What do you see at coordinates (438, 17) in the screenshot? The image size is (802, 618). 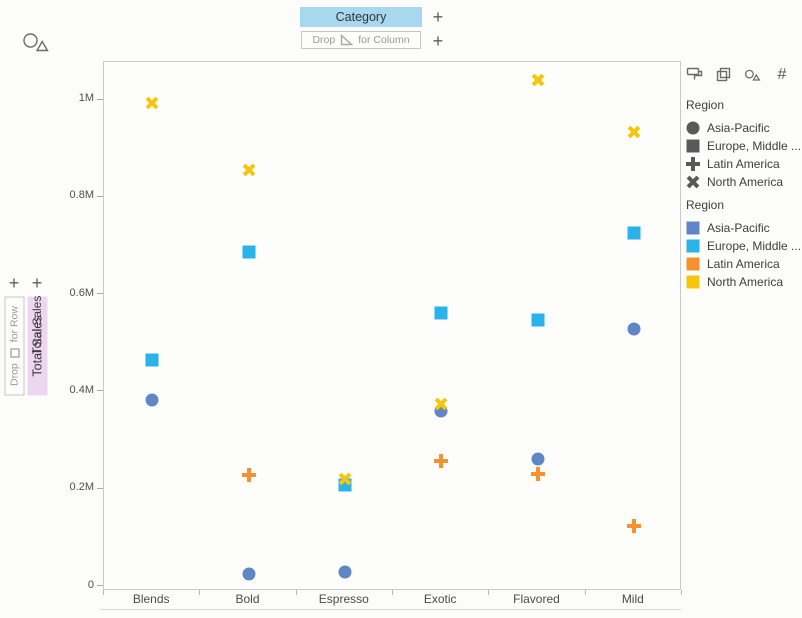 I see `add-column-button: +` at bounding box center [438, 17].